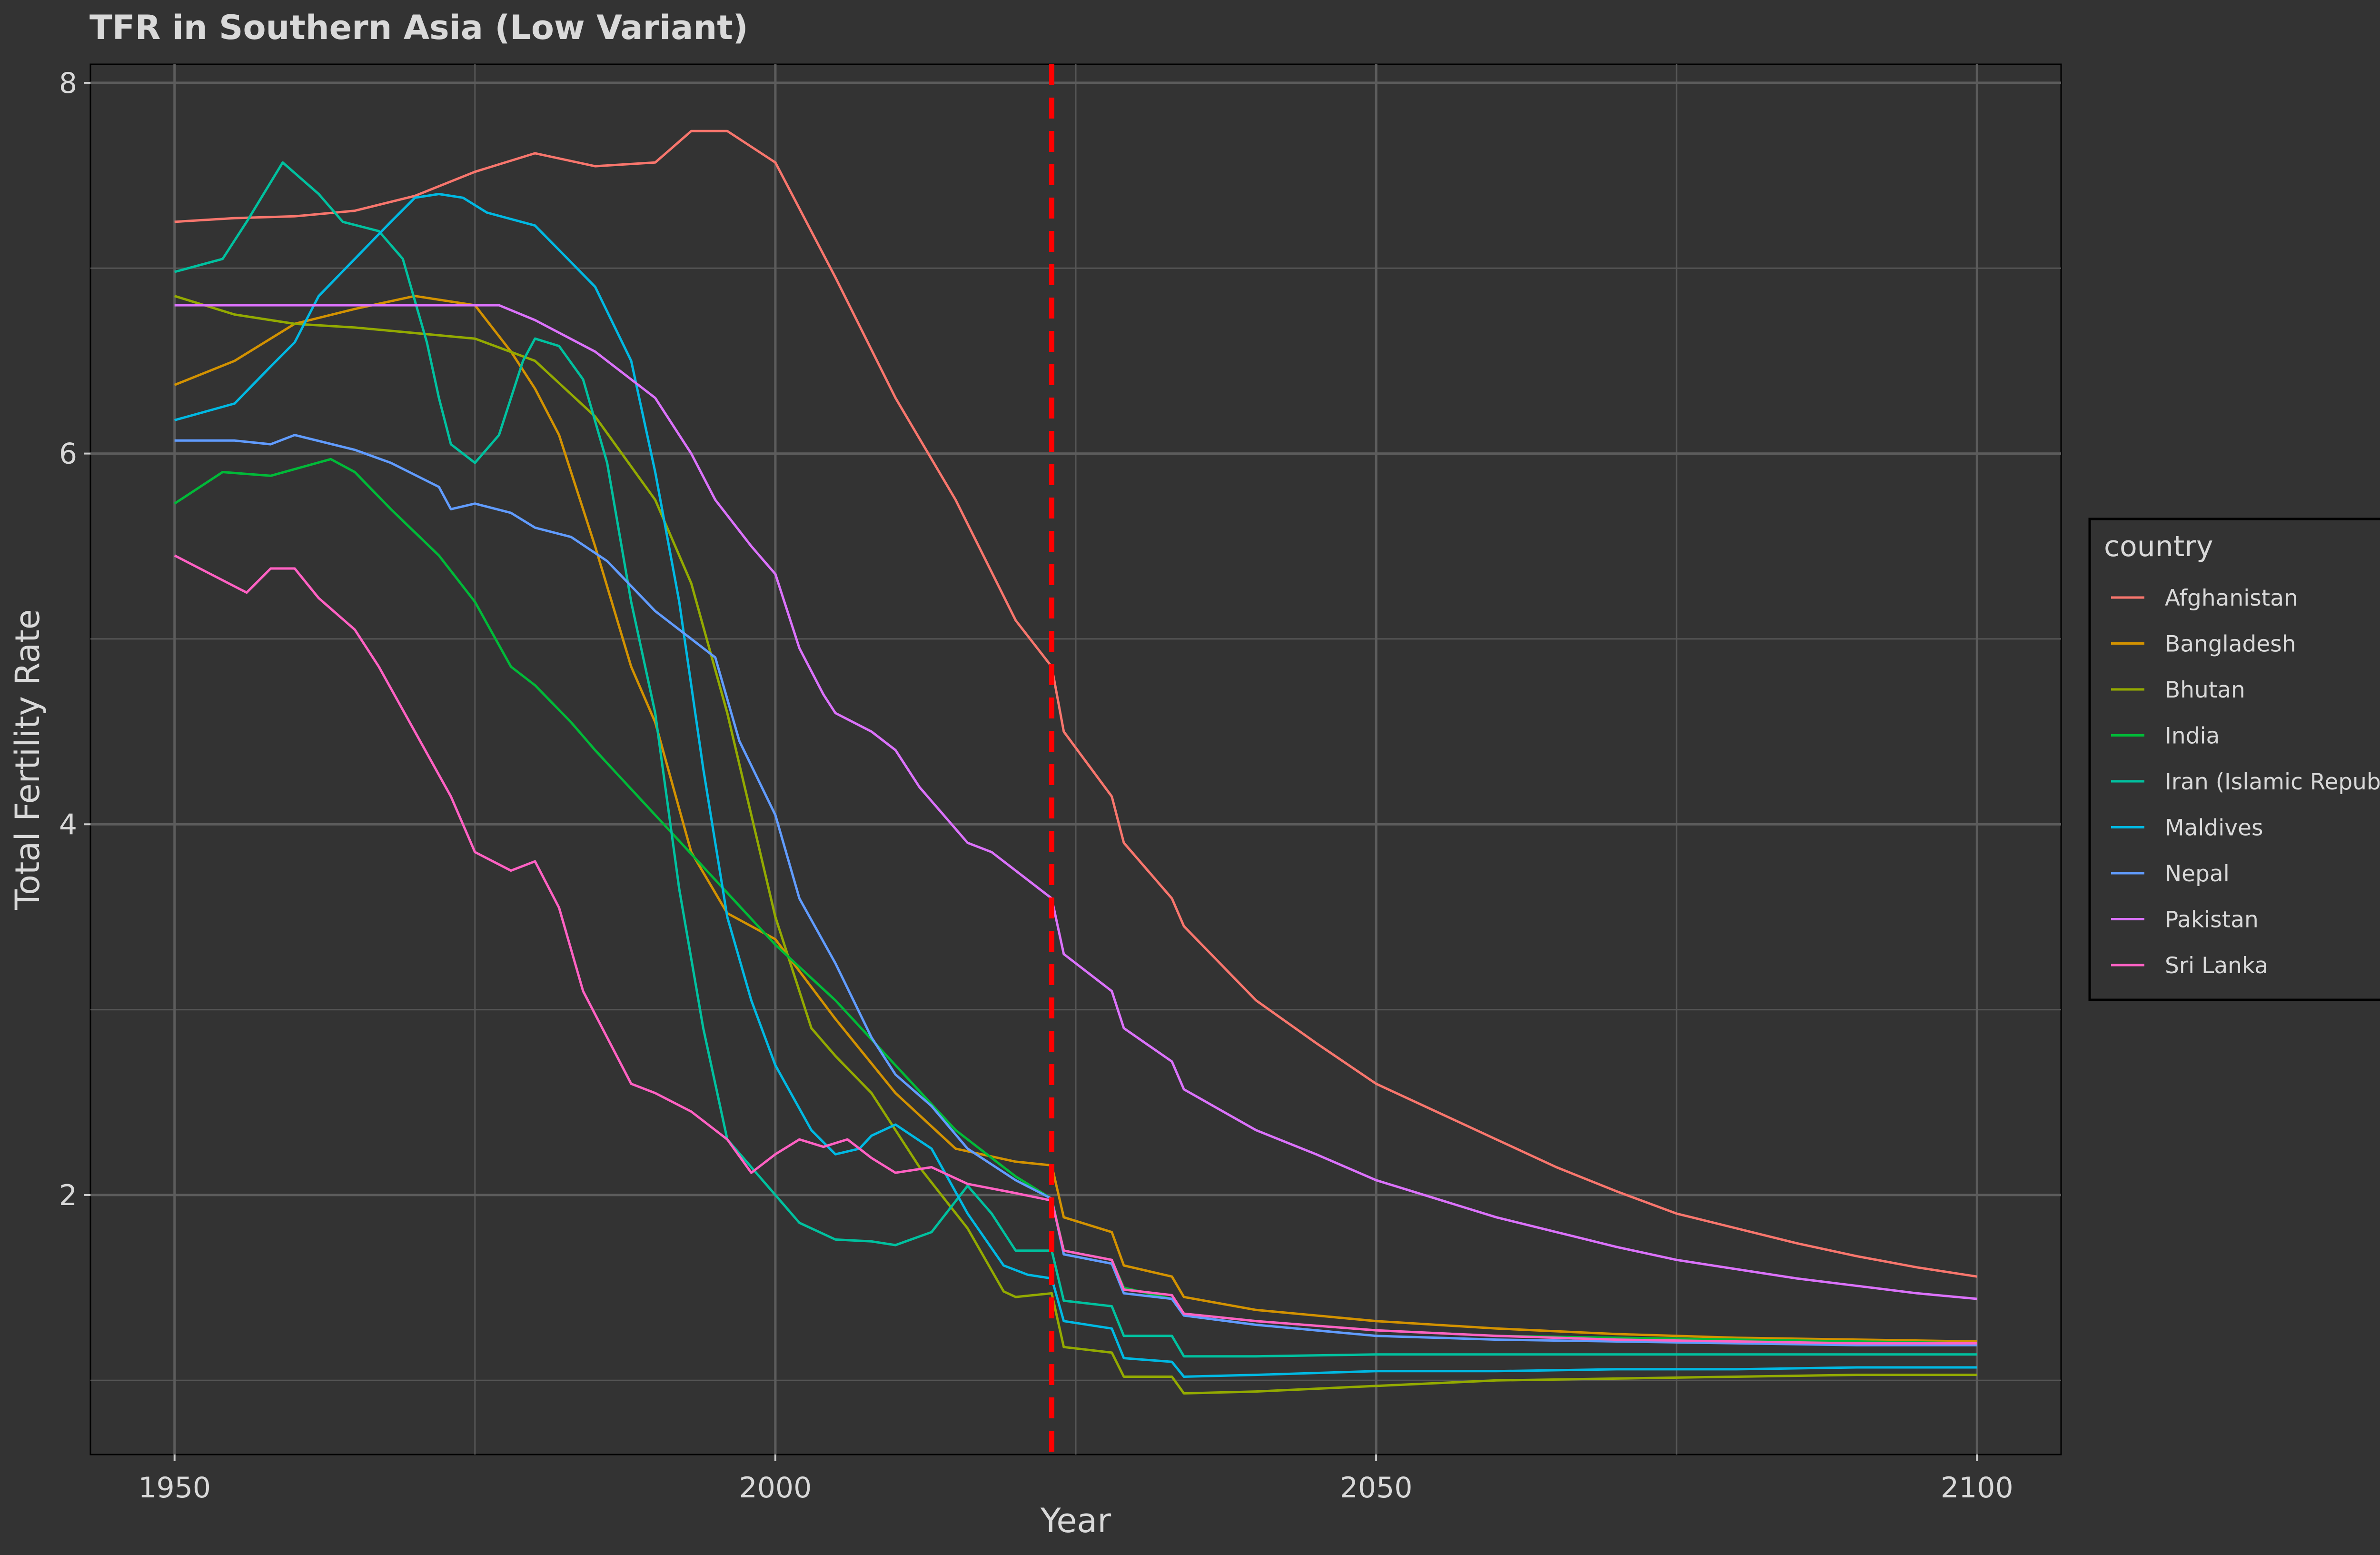 This screenshot has height=1555, width=2380. What do you see at coordinates (2158, 546) in the screenshot?
I see `legend-title: country` at bounding box center [2158, 546].